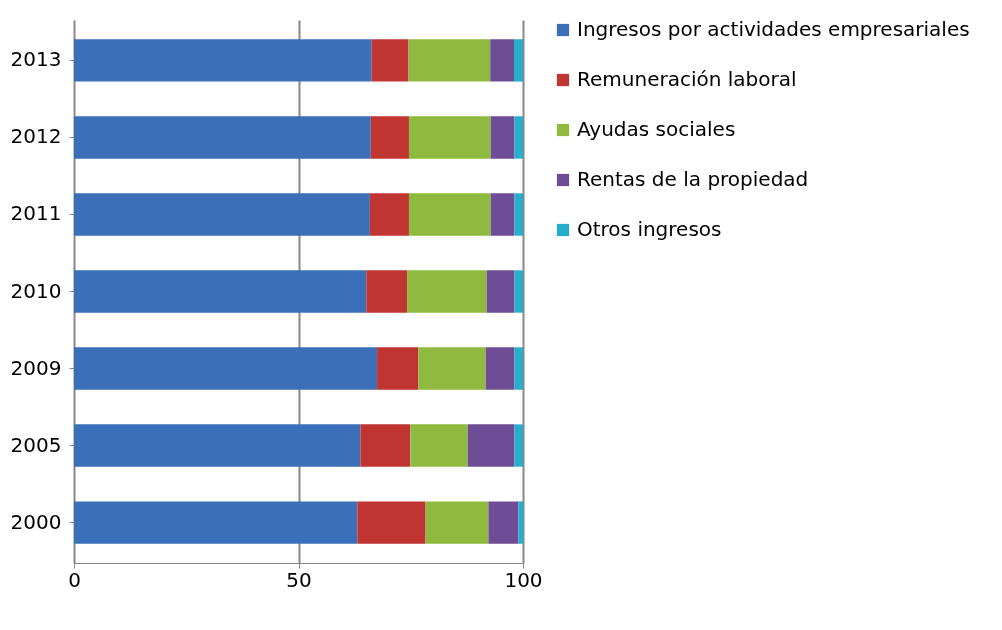 The image size is (1002, 630). What do you see at coordinates (773, 29) in the screenshot?
I see `legend-label: Ingresos por actividades empresariales` at bounding box center [773, 29].